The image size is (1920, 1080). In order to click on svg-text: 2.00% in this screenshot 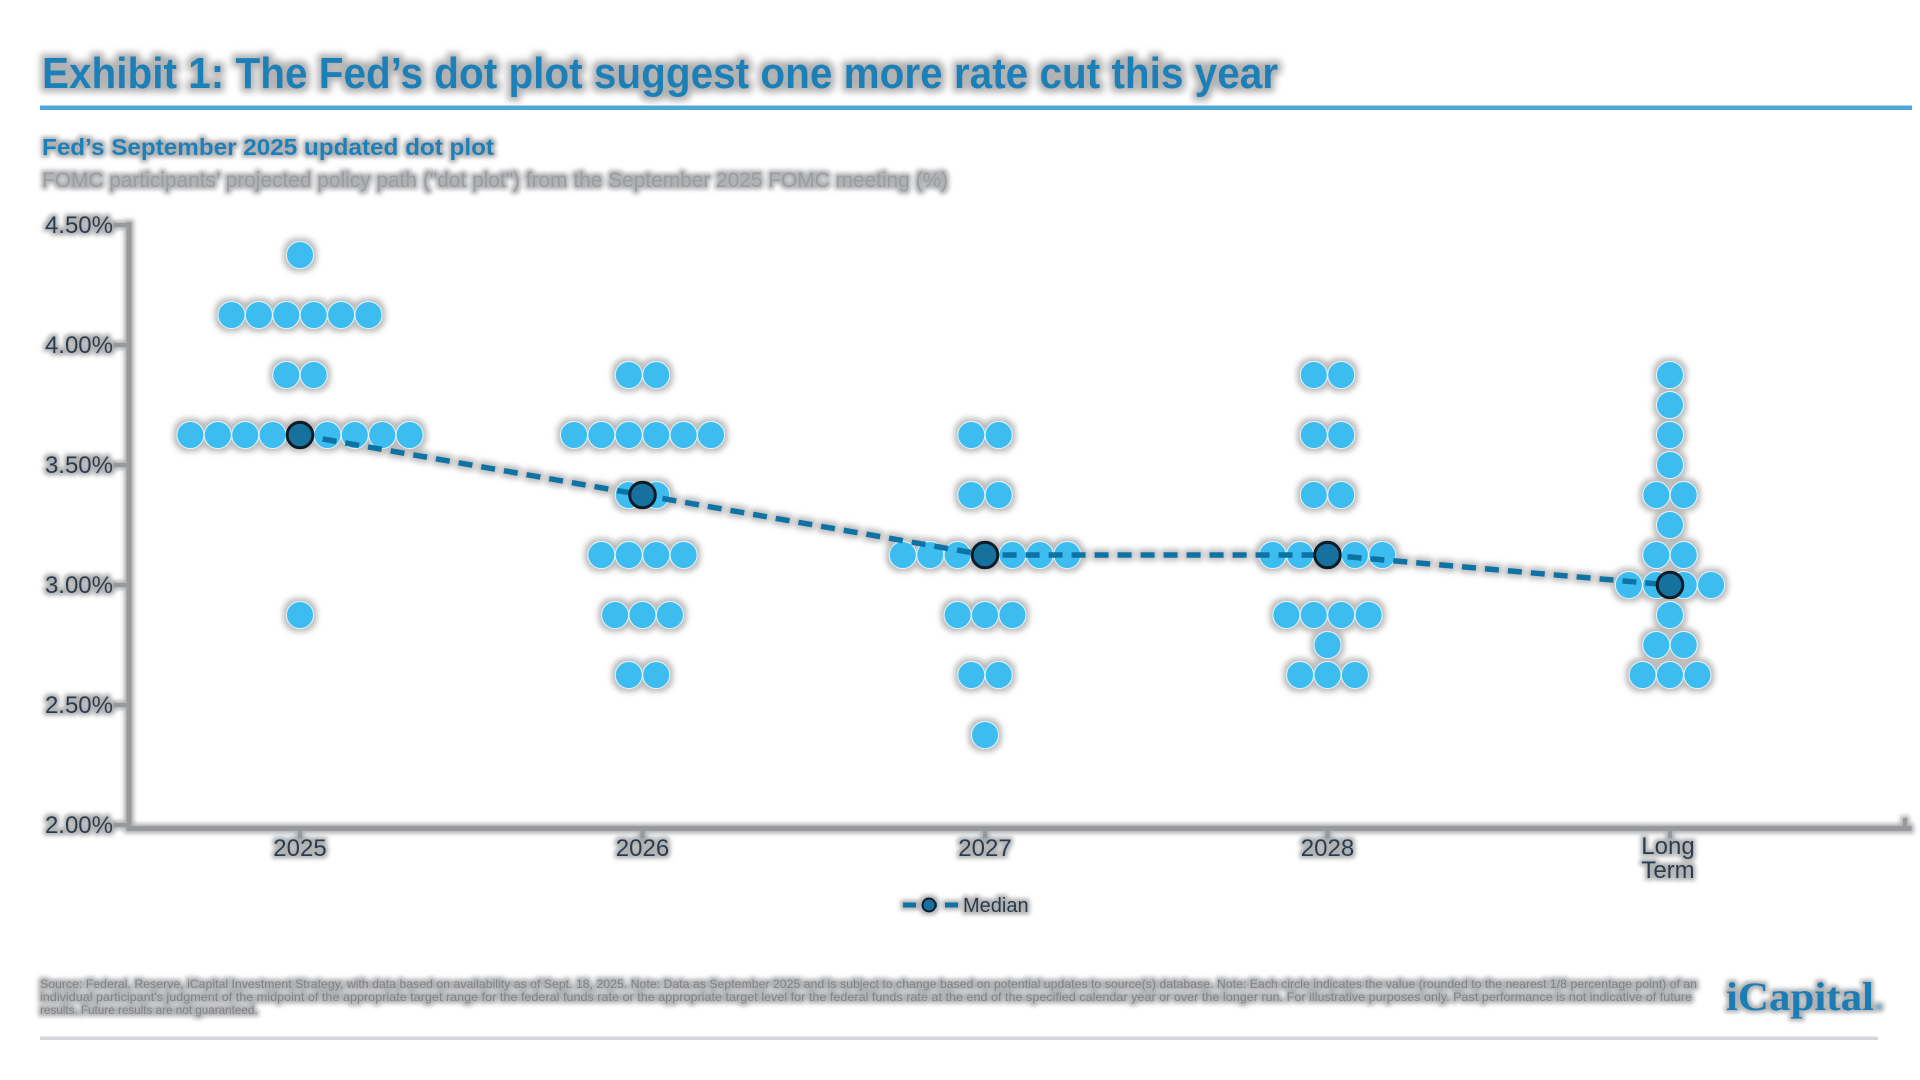, I will do `click(79, 825)`.